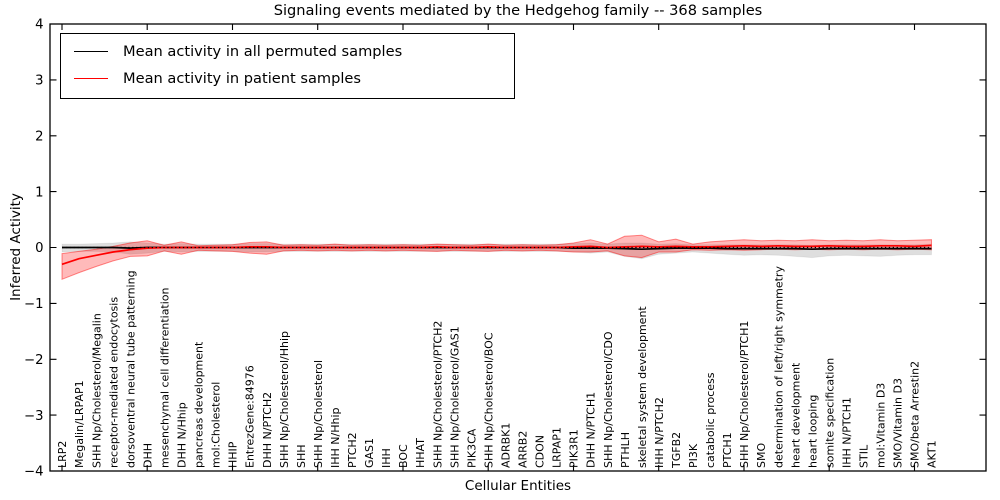 The height and width of the screenshot is (500, 1000). Describe the element at coordinates (676, 450) in the screenshot. I see `x-category-label: TGFB2` at that location.